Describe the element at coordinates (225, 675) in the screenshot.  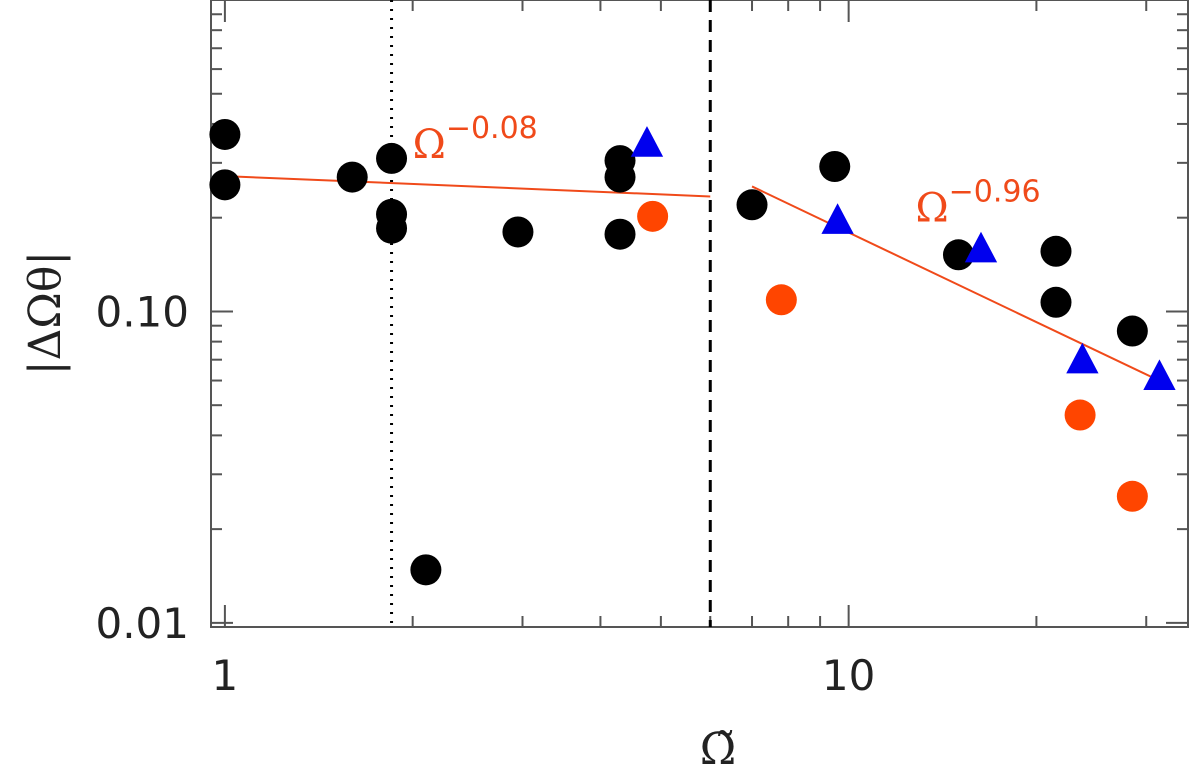
I see `x-tick-label: 1` at that location.